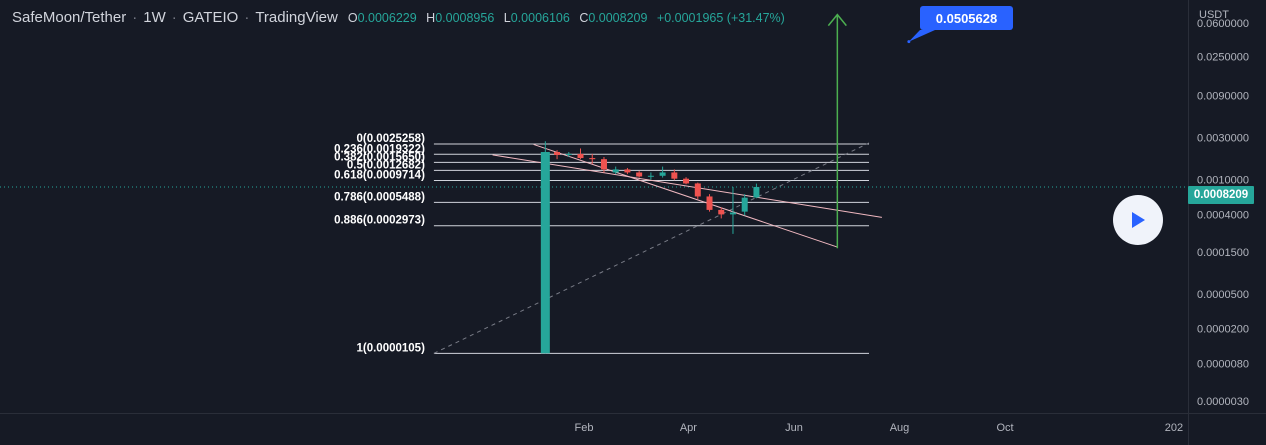  Describe the element at coordinates (379, 197) in the screenshot. I see `fib-level-label: 0.786(0.0005488)` at that location.